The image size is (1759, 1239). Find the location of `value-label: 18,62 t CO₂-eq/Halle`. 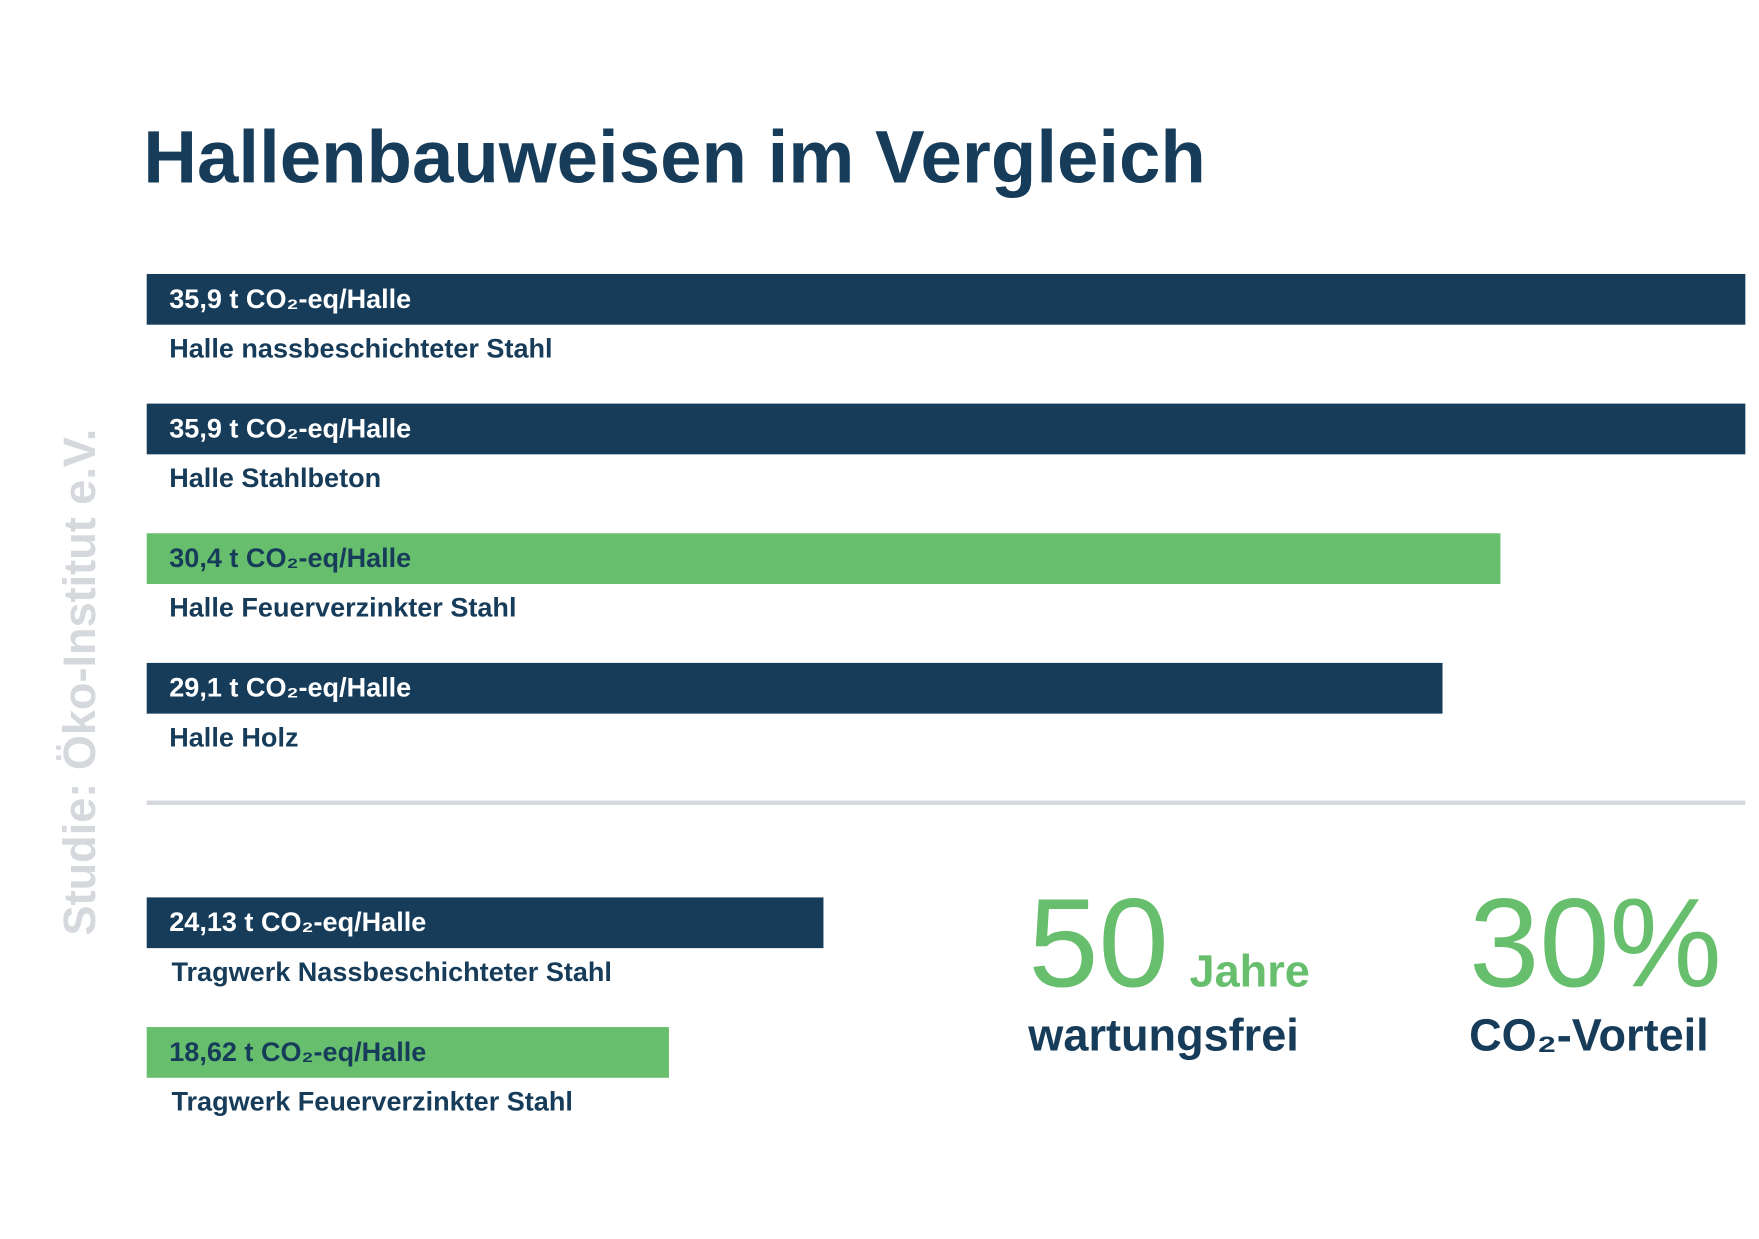

value-label: 18,62 t CO₂-eq/Halle is located at coordinates (297, 1052).